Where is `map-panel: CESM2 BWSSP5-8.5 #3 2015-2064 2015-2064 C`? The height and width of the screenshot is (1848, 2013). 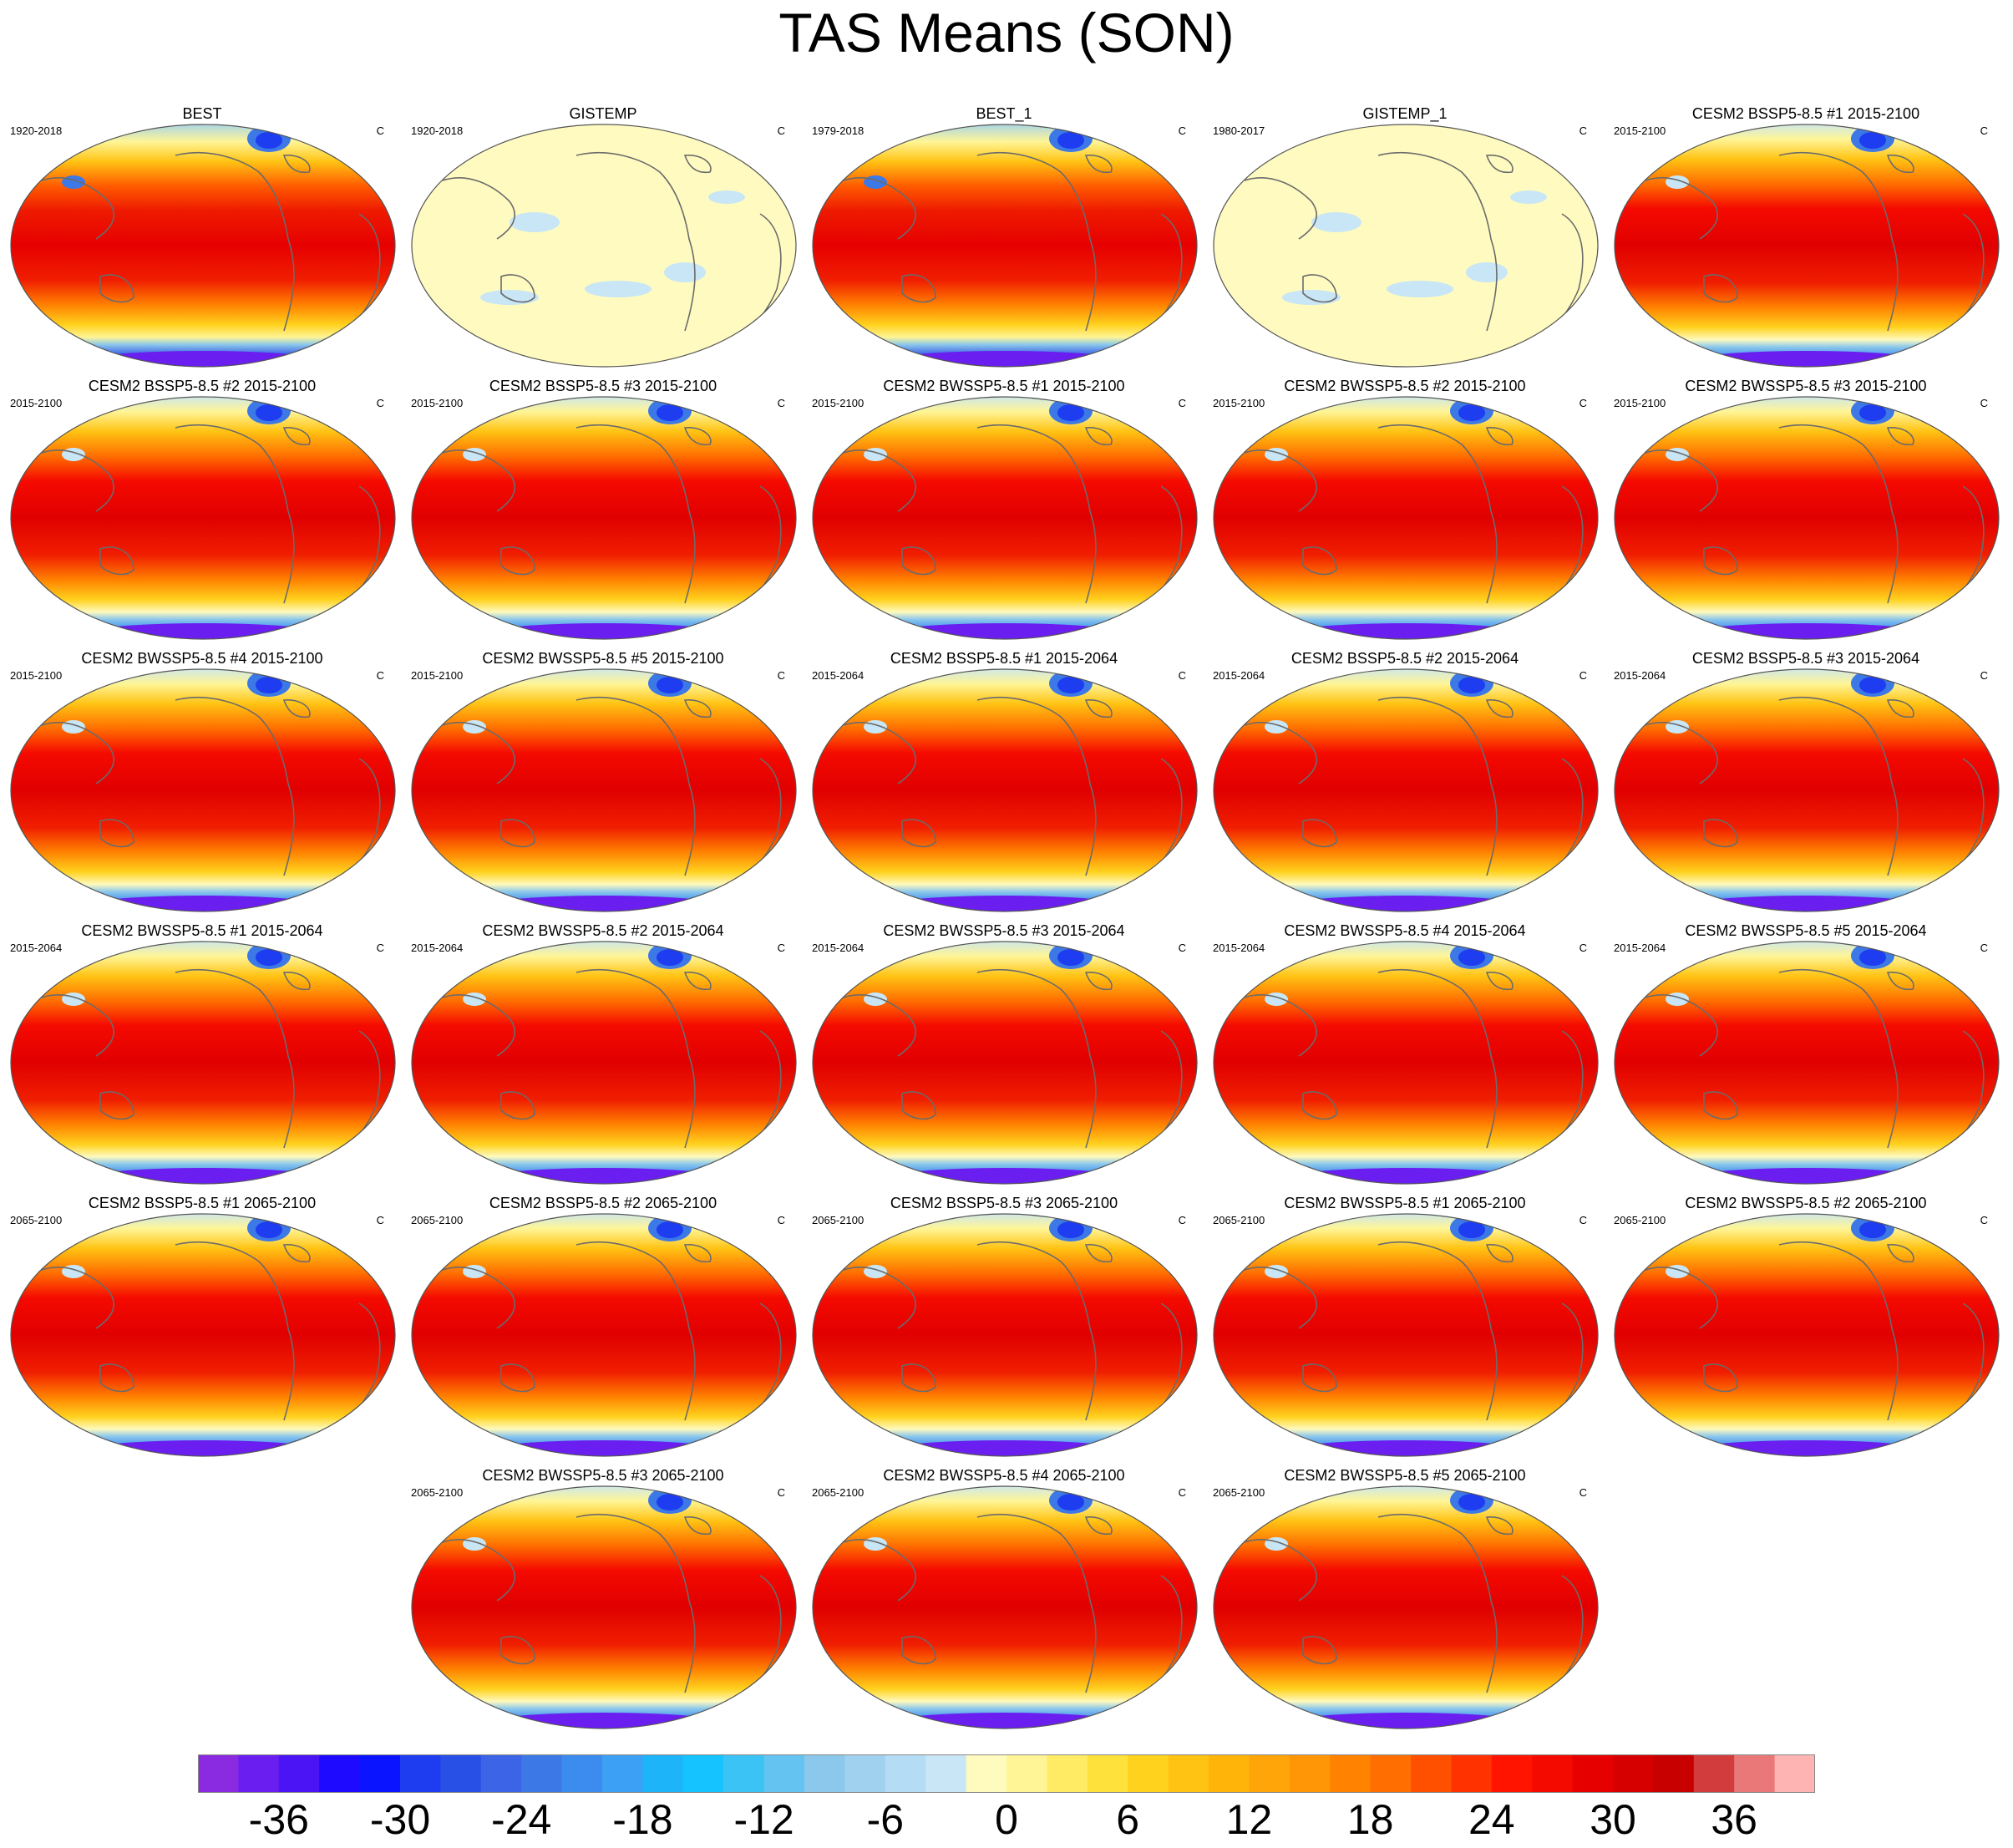
map-panel: CESM2 BWSSP5-8.5 #3 2015-2064 2015-2064 C is located at coordinates (1004, 1056).